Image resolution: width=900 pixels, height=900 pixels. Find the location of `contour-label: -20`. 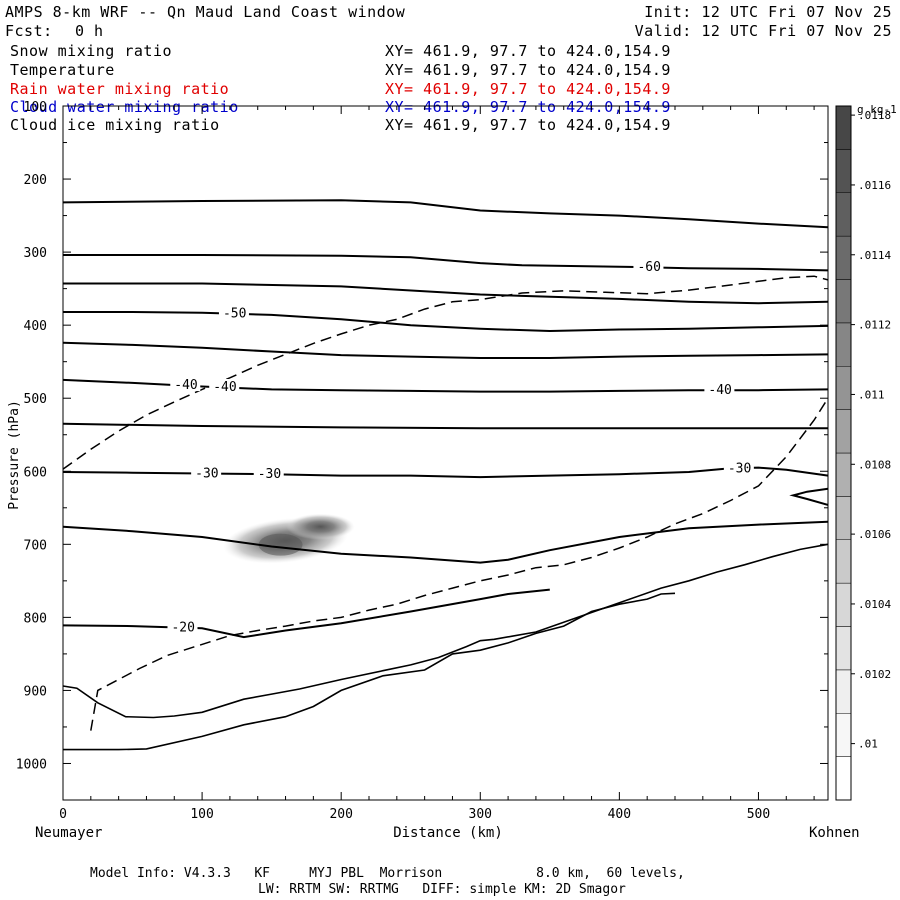

contour-label: -20 is located at coordinates (182, 627).